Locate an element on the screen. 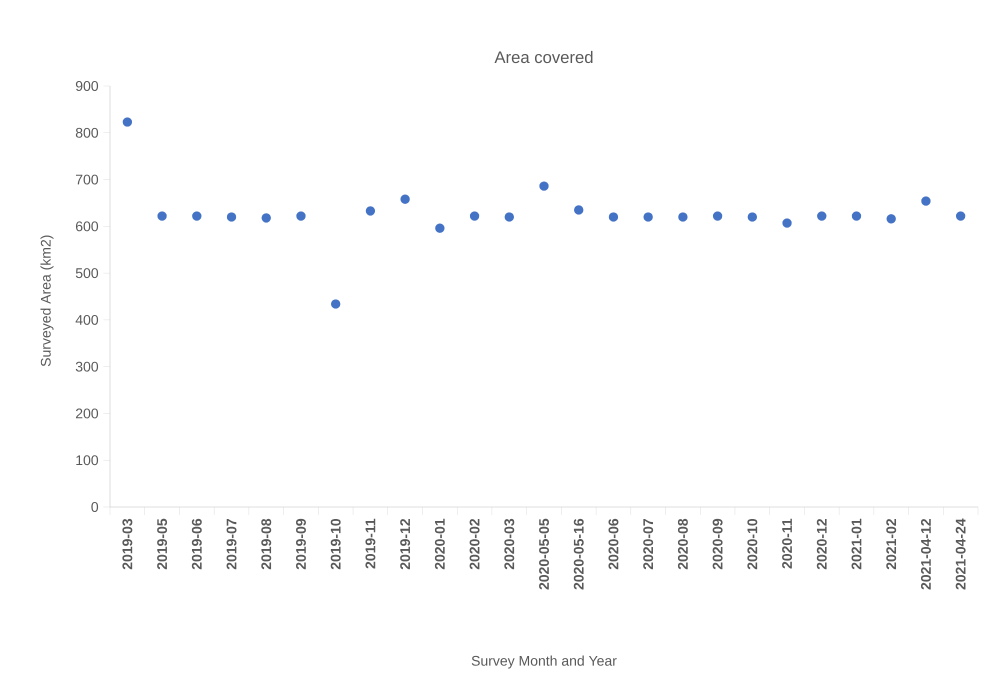 This screenshot has height=689, width=985. y-tick-label: 800 is located at coordinates (87, 133).